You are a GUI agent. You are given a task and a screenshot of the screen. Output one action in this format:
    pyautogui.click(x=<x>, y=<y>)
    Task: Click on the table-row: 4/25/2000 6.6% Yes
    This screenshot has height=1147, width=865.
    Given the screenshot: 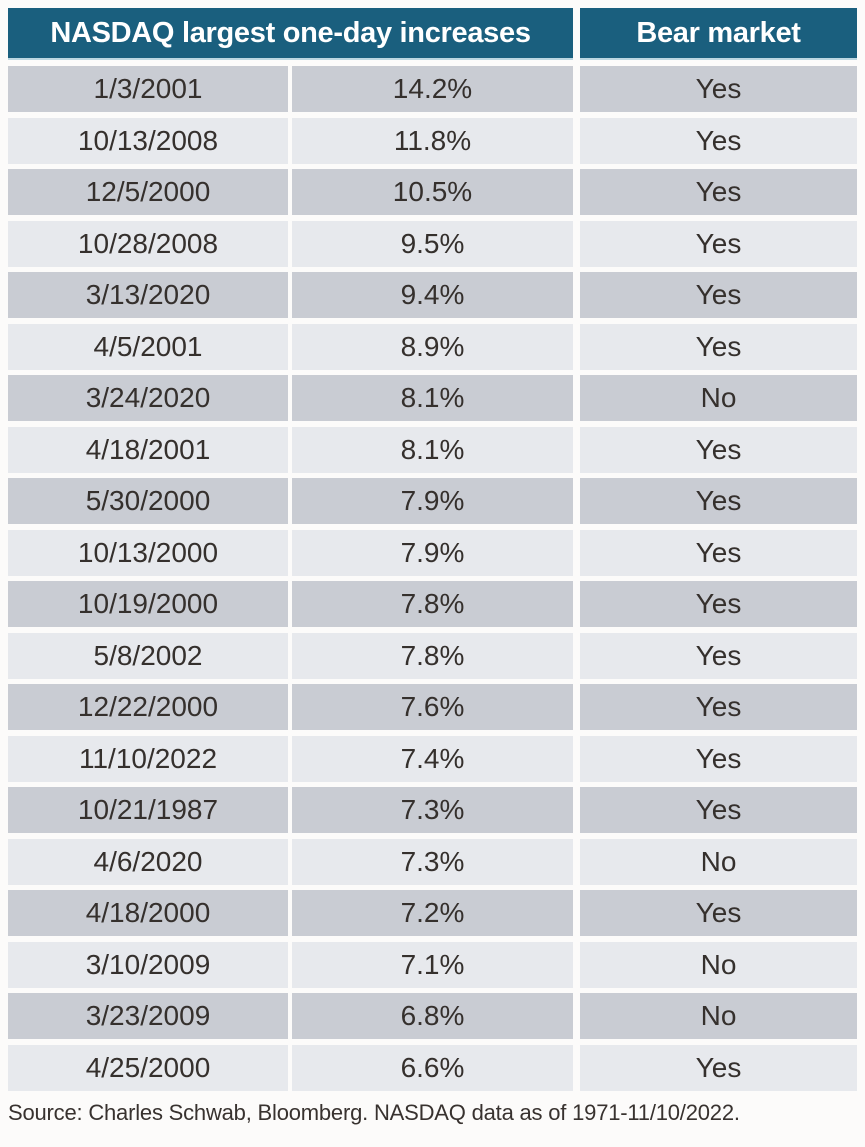 What is the action you would take?
    pyautogui.click(x=432, y=1067)
    